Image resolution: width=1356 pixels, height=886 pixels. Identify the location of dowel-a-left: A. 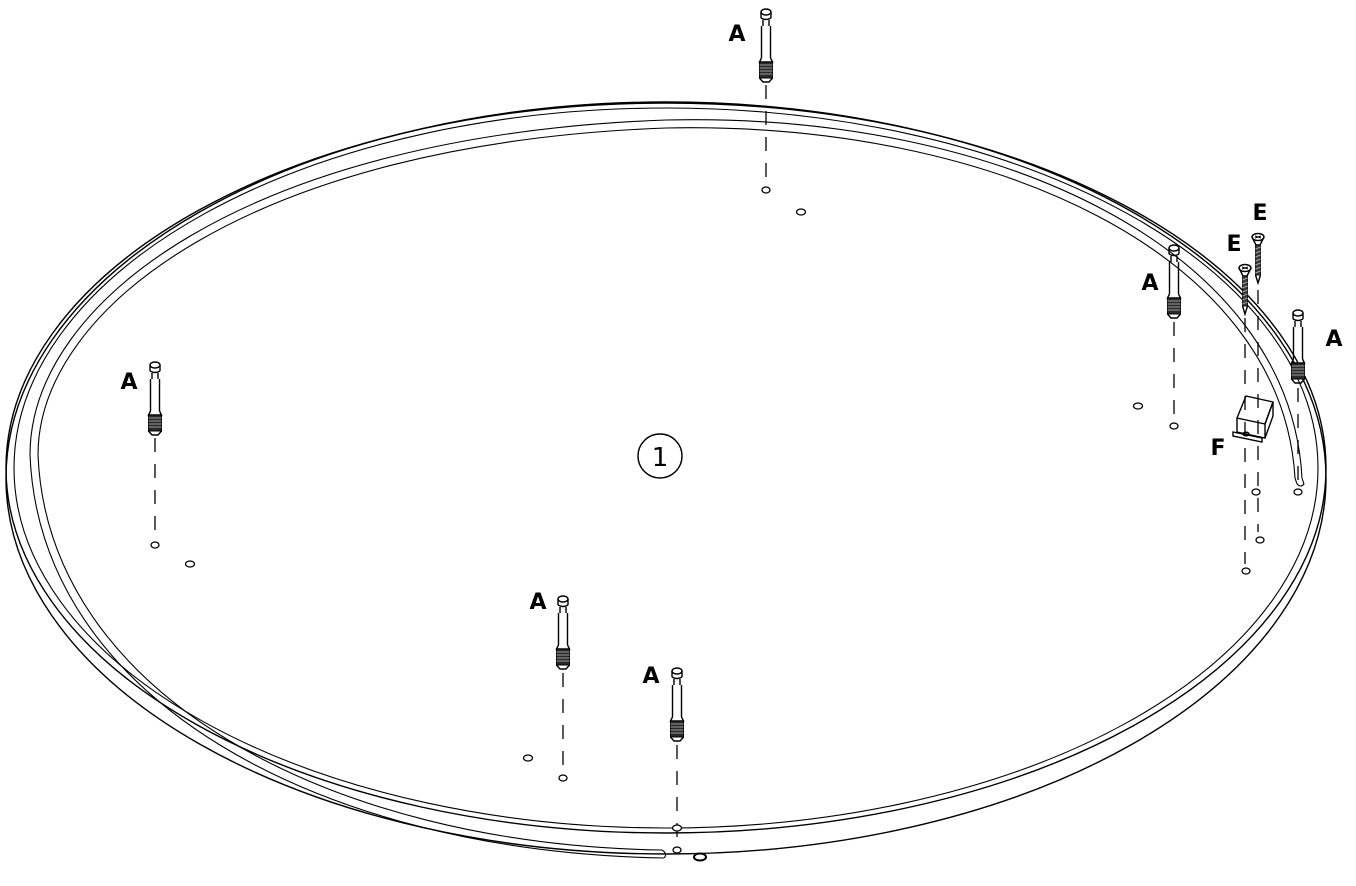
(158, 464).